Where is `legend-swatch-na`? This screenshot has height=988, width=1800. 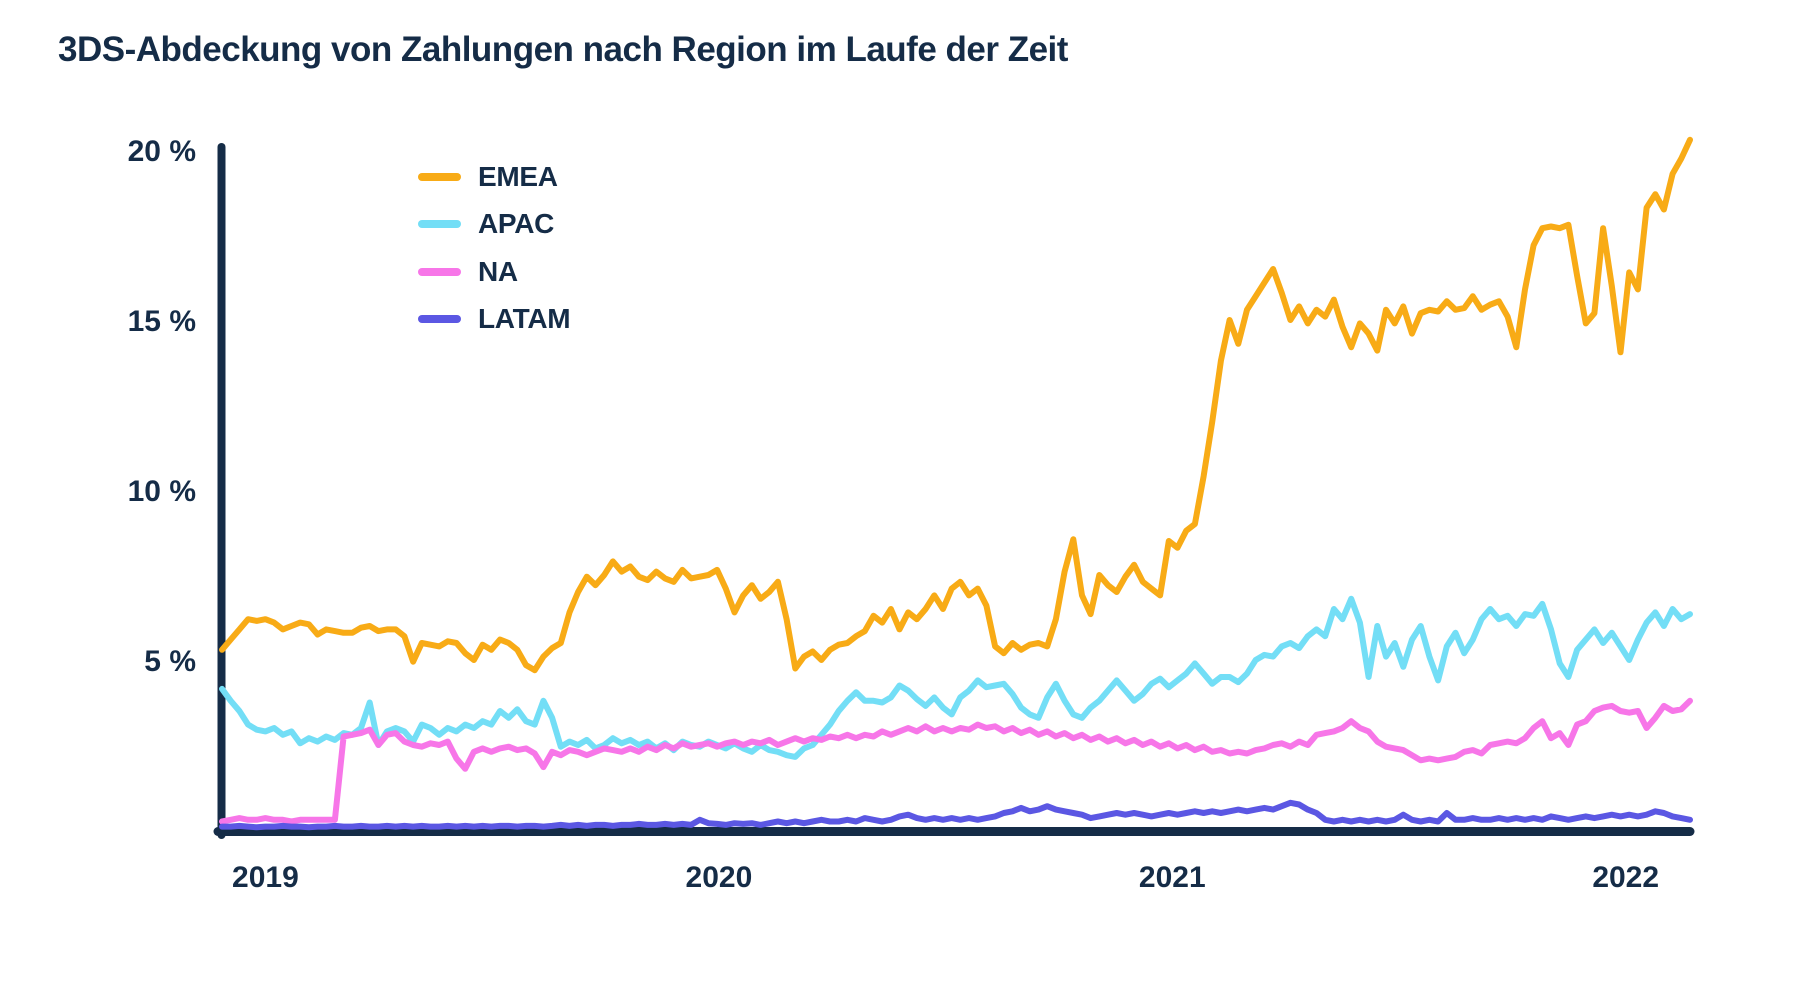
legend-swatch-na is located at coordinates (439, 271).